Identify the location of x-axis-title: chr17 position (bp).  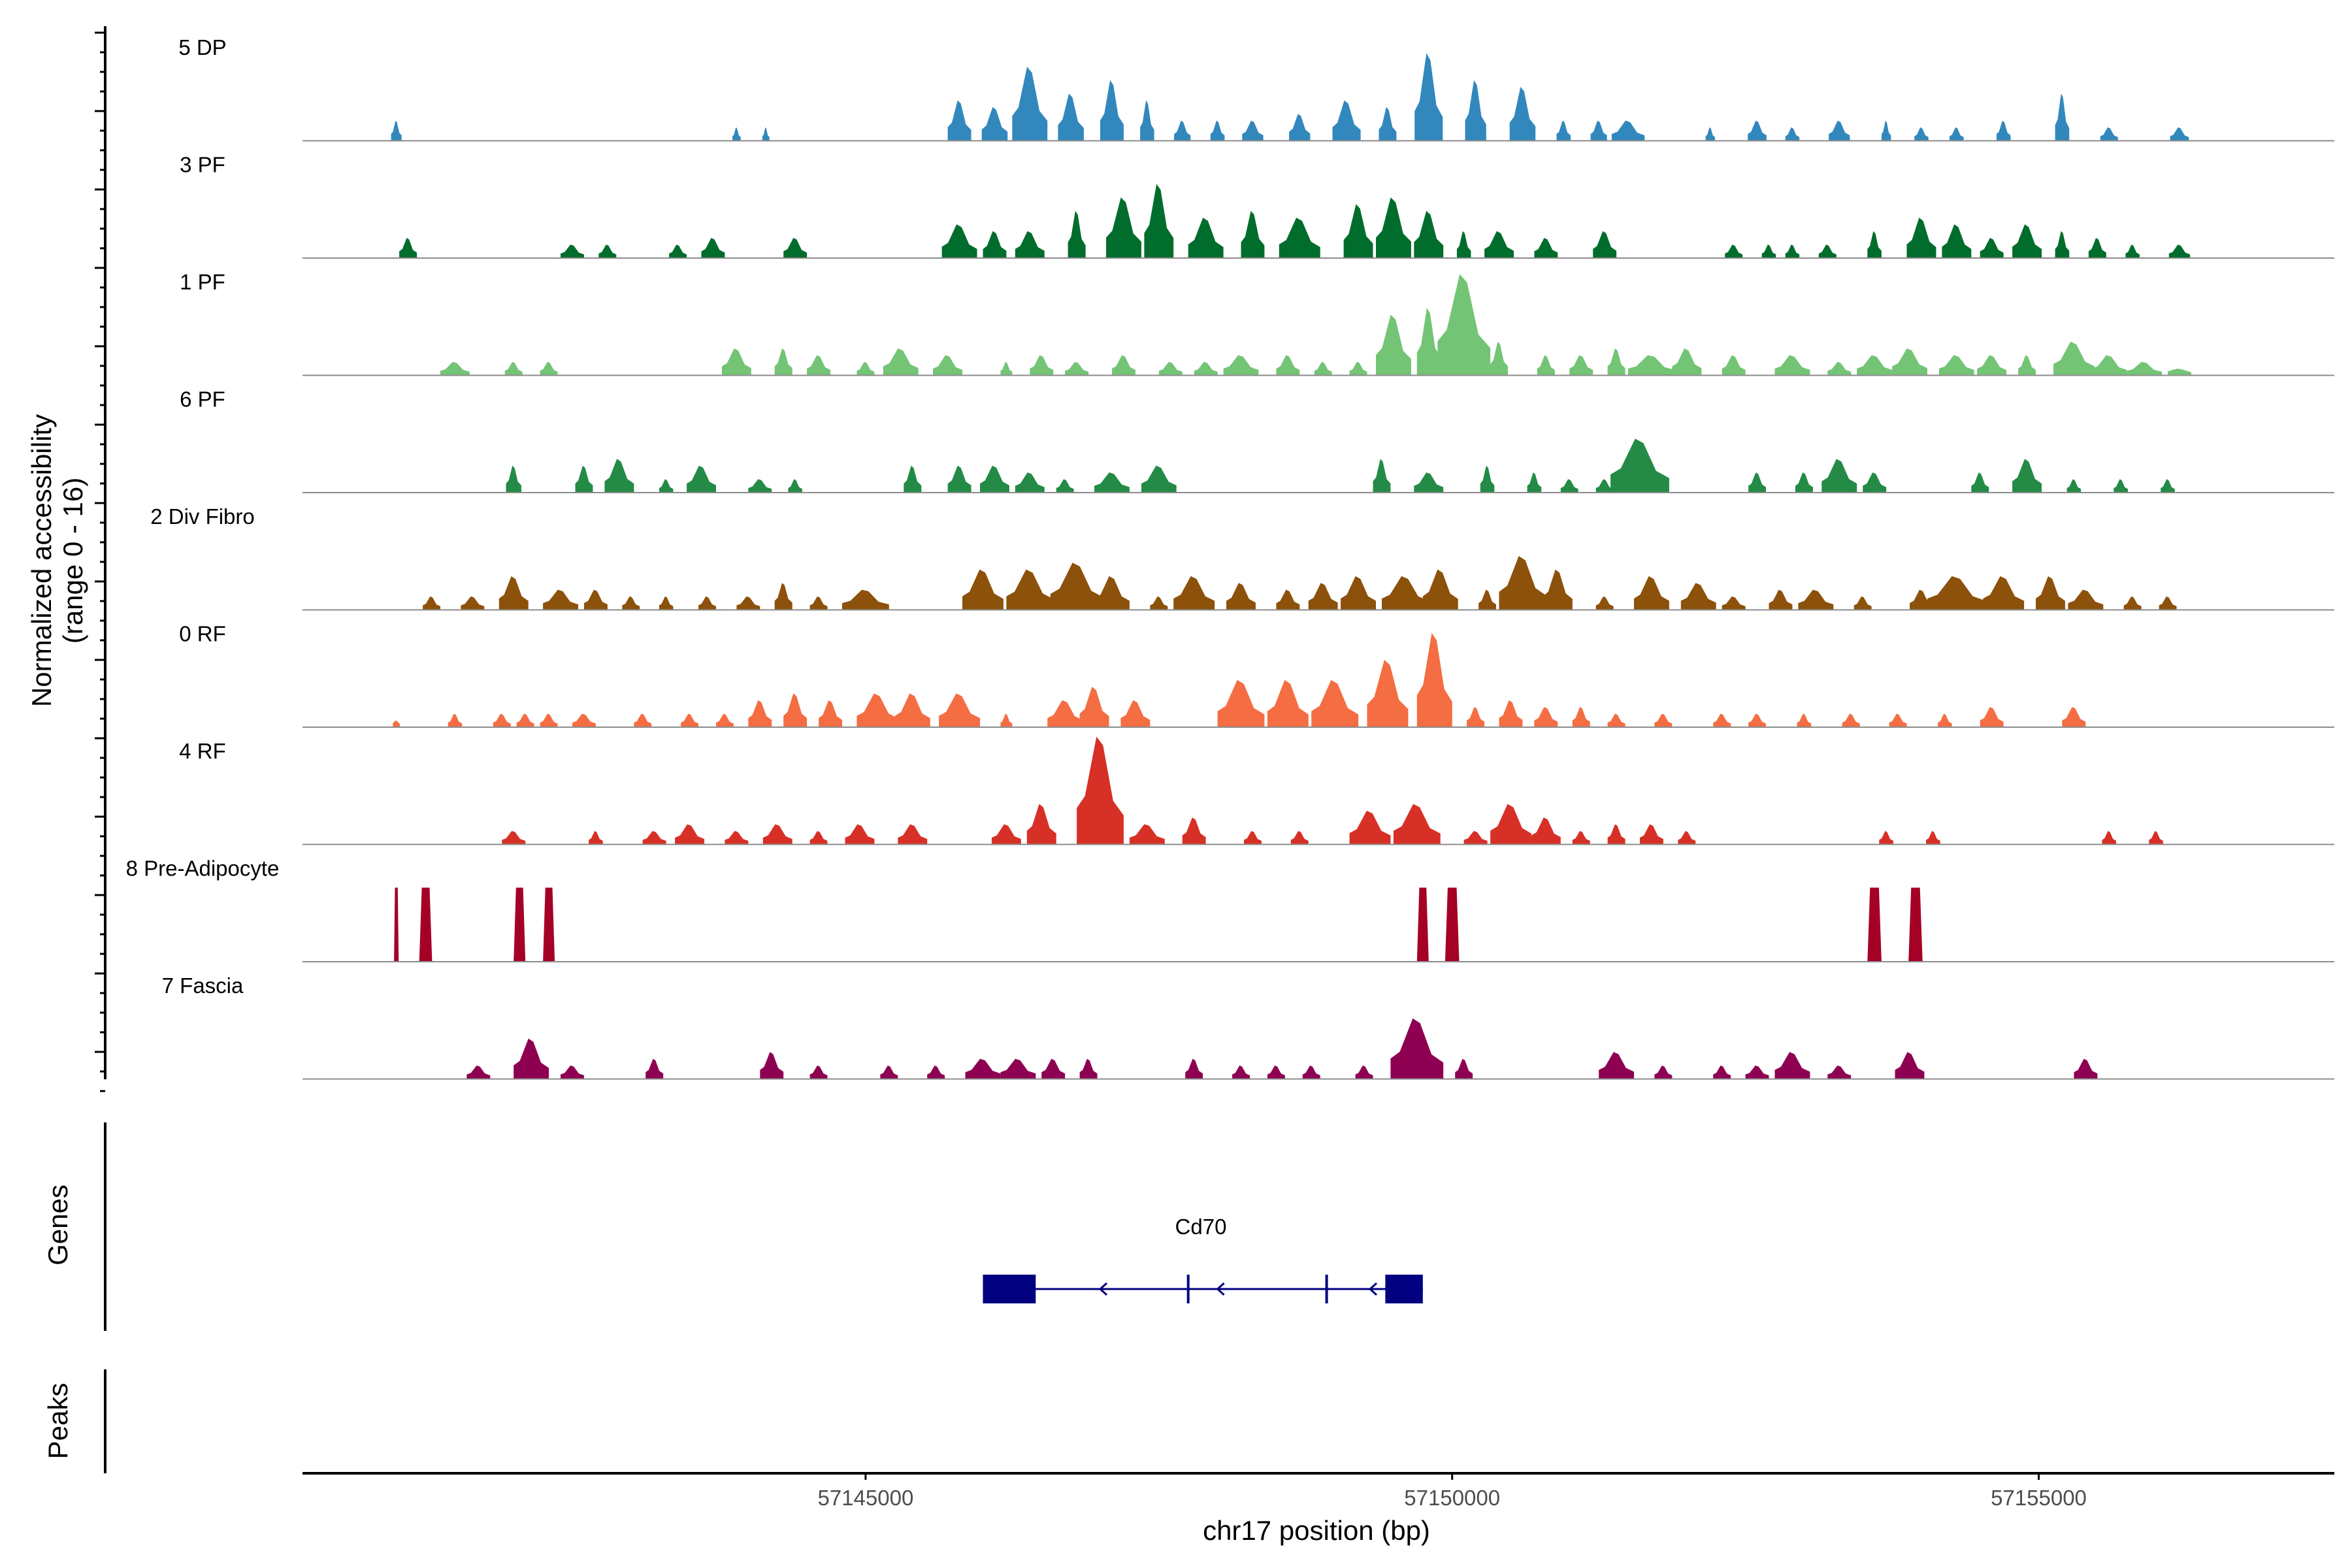
(1316, 1530).